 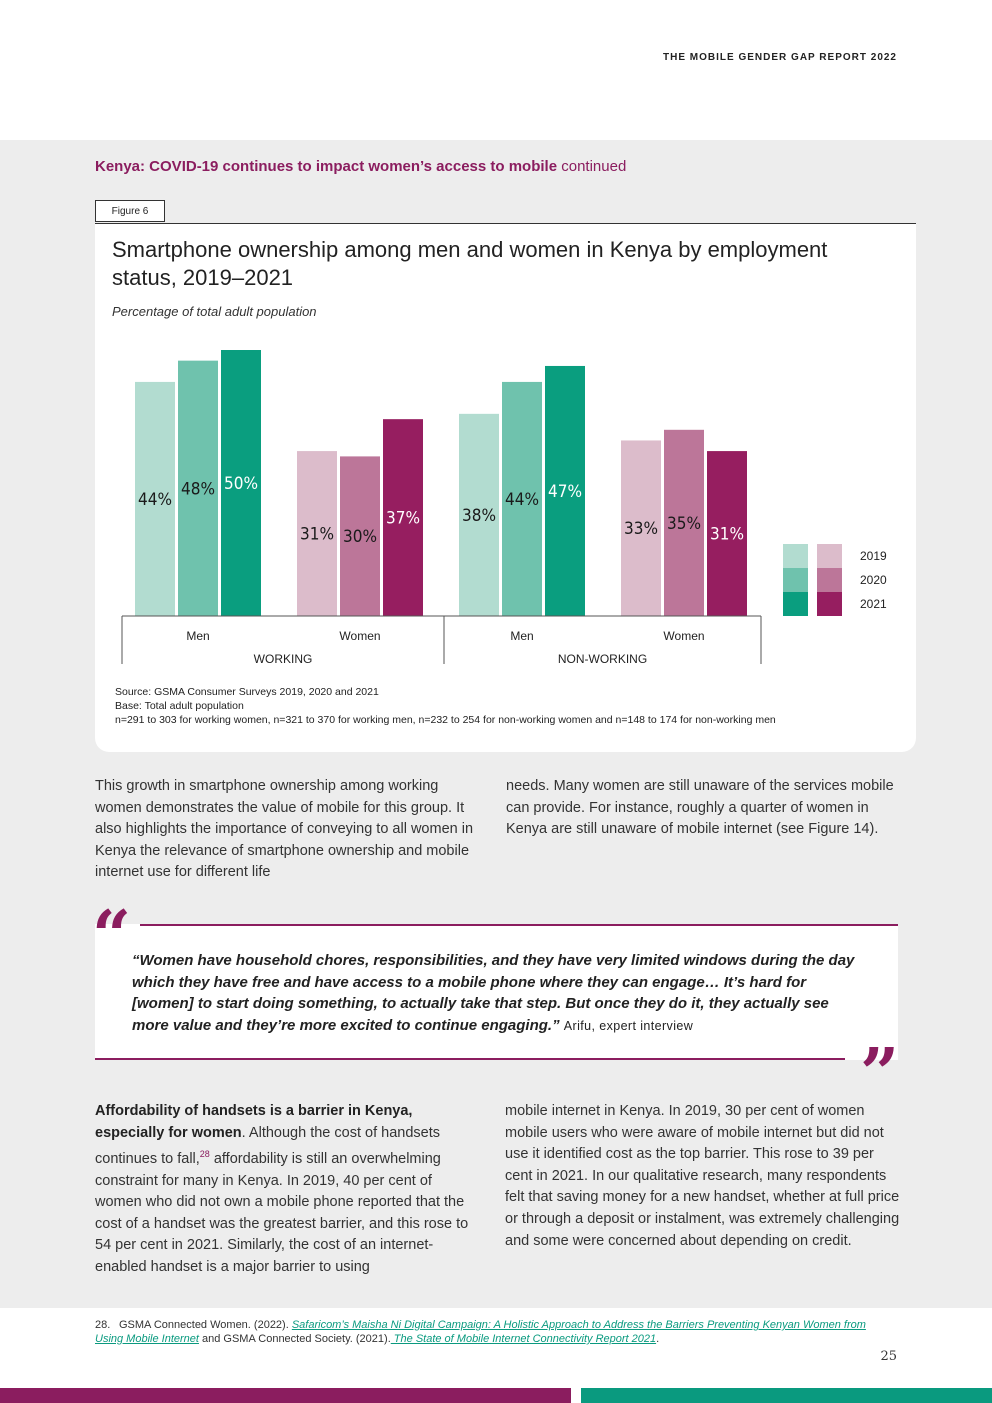 I want to click on footnote-ref: 28, so click(x=204, y=1154).